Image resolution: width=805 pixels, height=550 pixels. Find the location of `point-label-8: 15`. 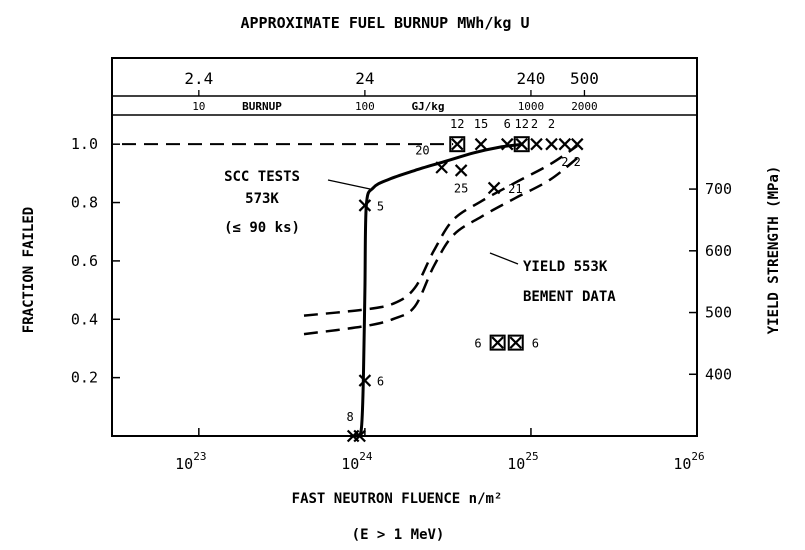

point-label-8: 15 is located at coordinates (481, 124).